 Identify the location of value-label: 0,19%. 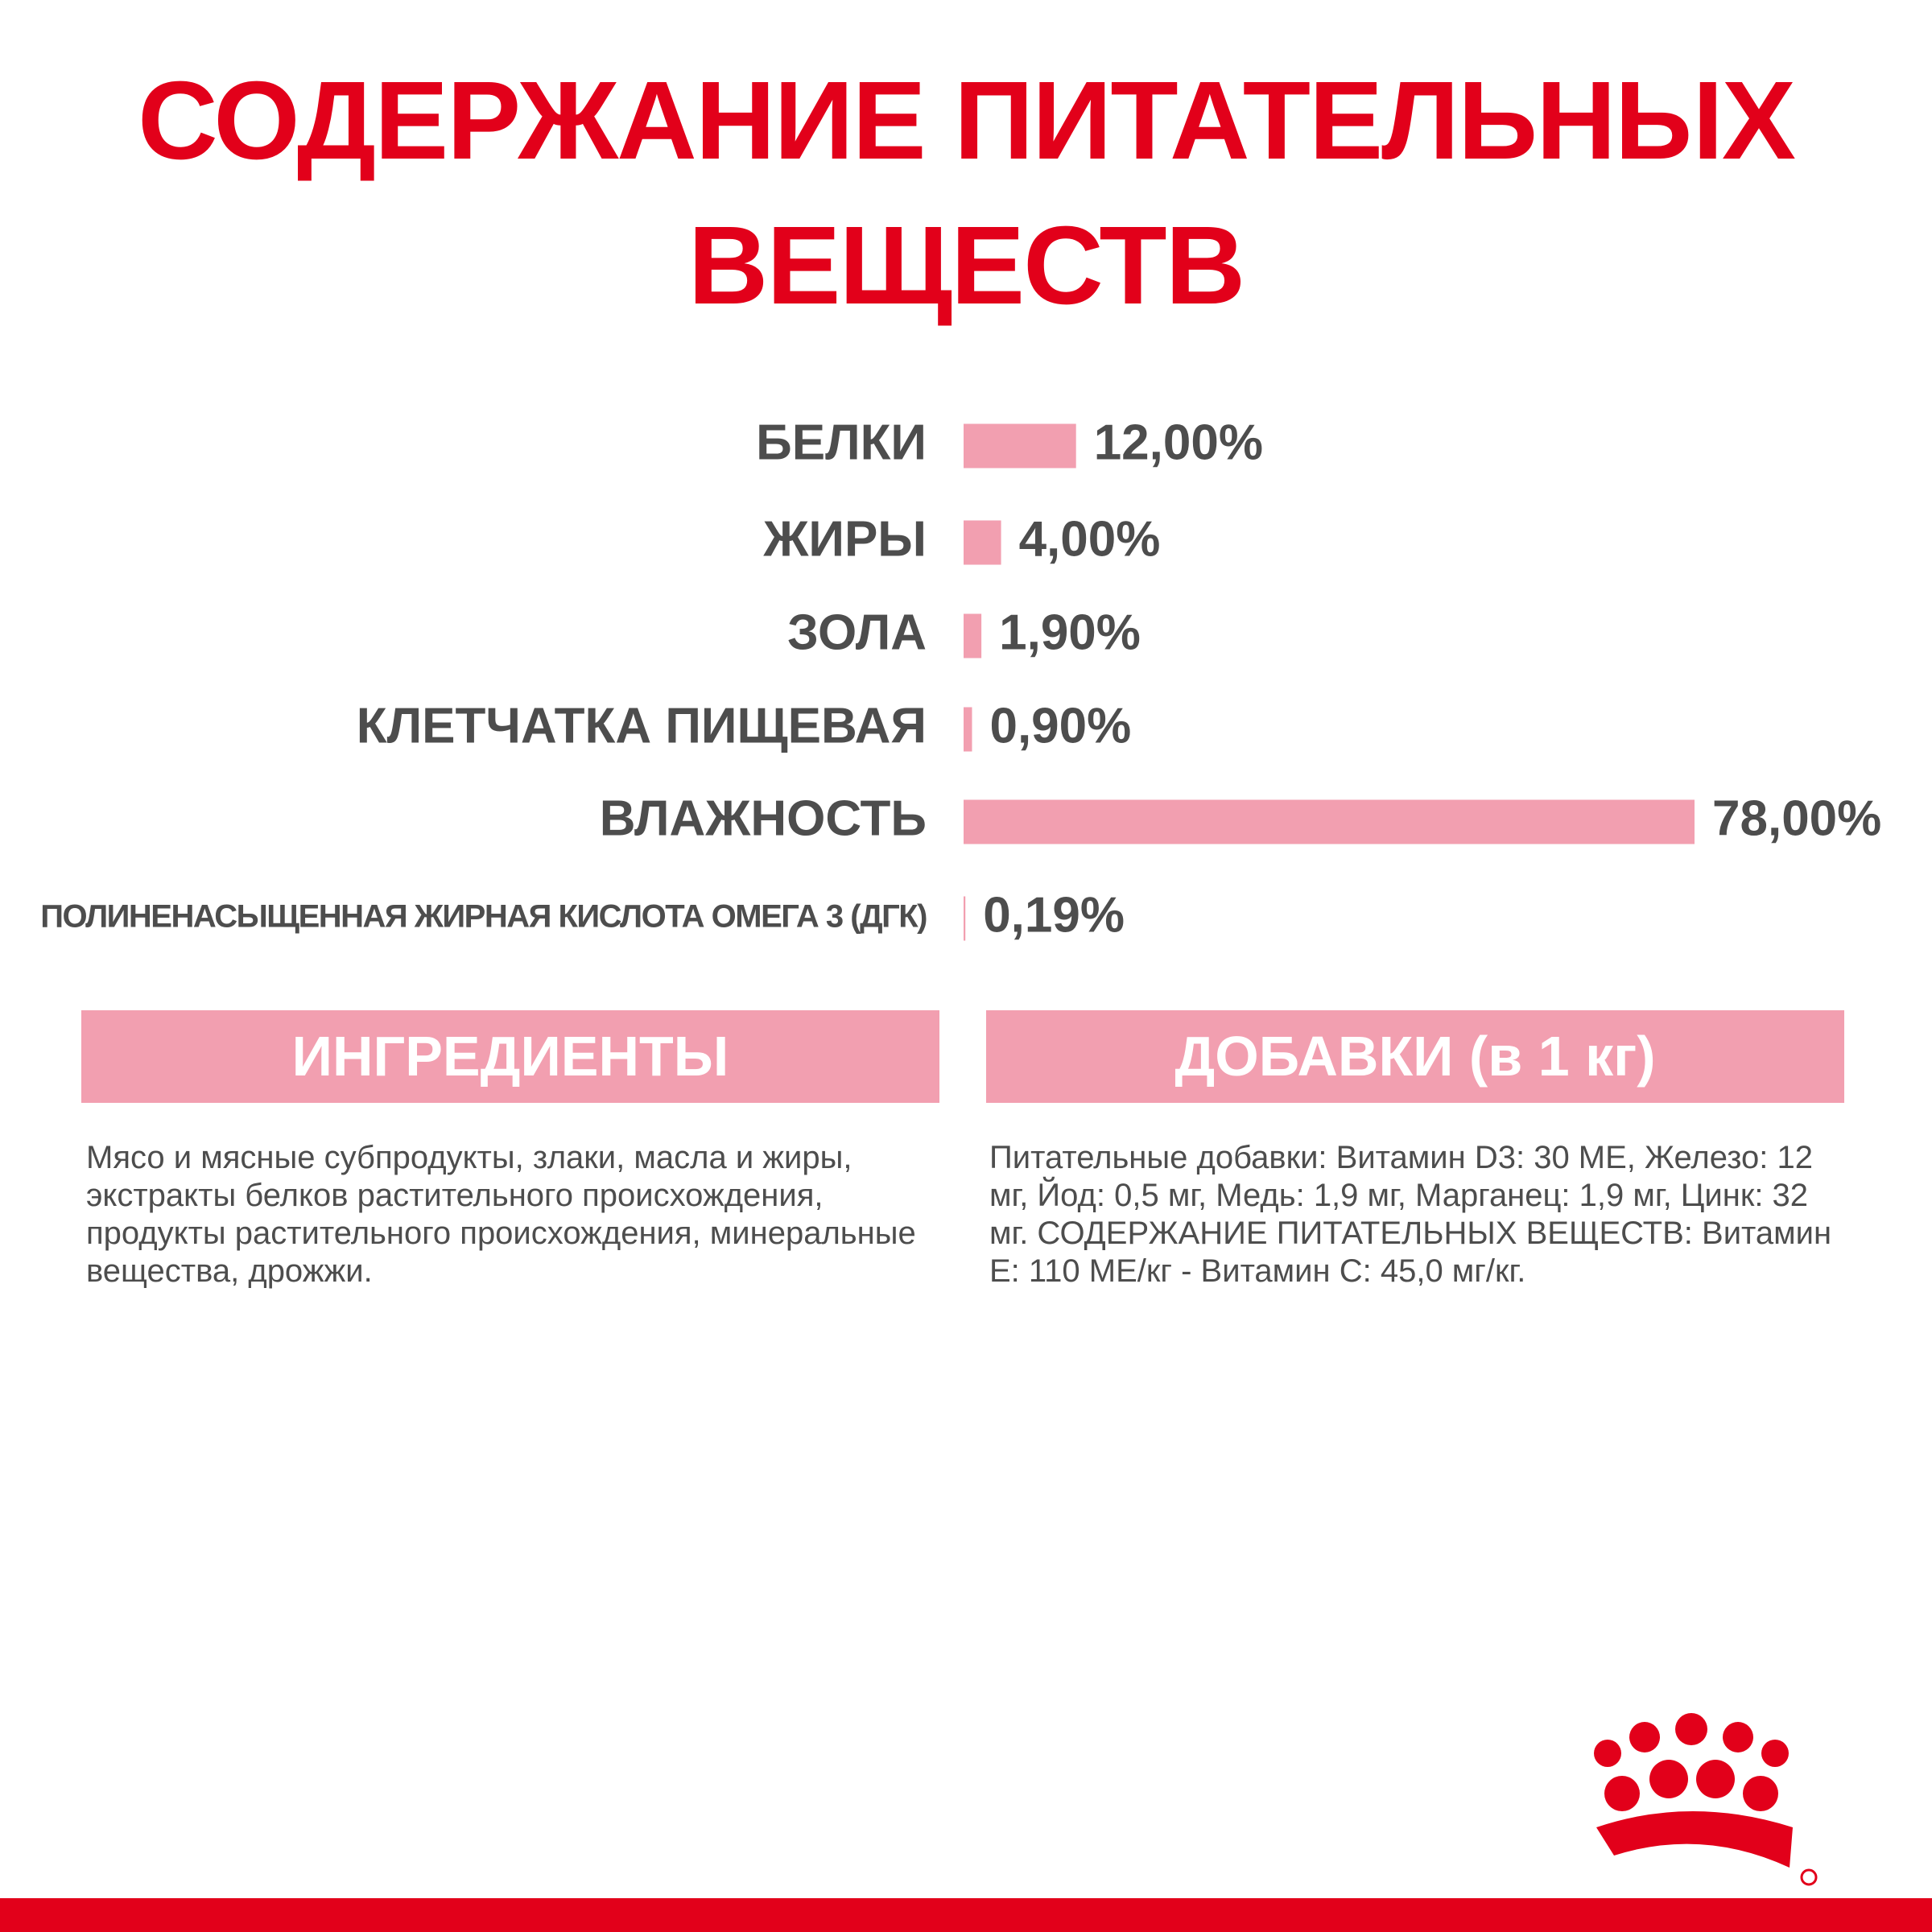
(1054, 915).